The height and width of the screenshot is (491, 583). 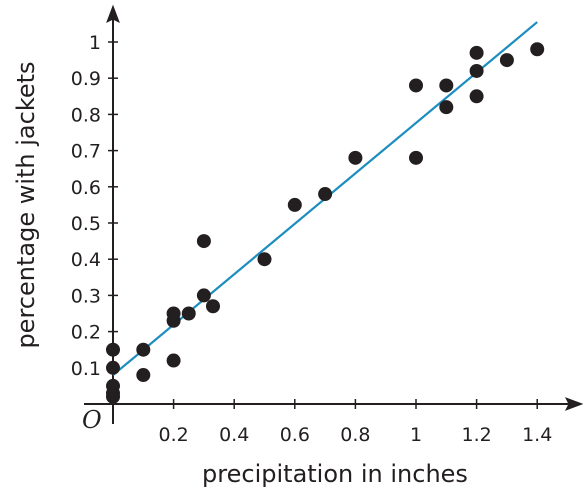 I want to click on y-tick-label: 0.5, so click(x=86, y=224).